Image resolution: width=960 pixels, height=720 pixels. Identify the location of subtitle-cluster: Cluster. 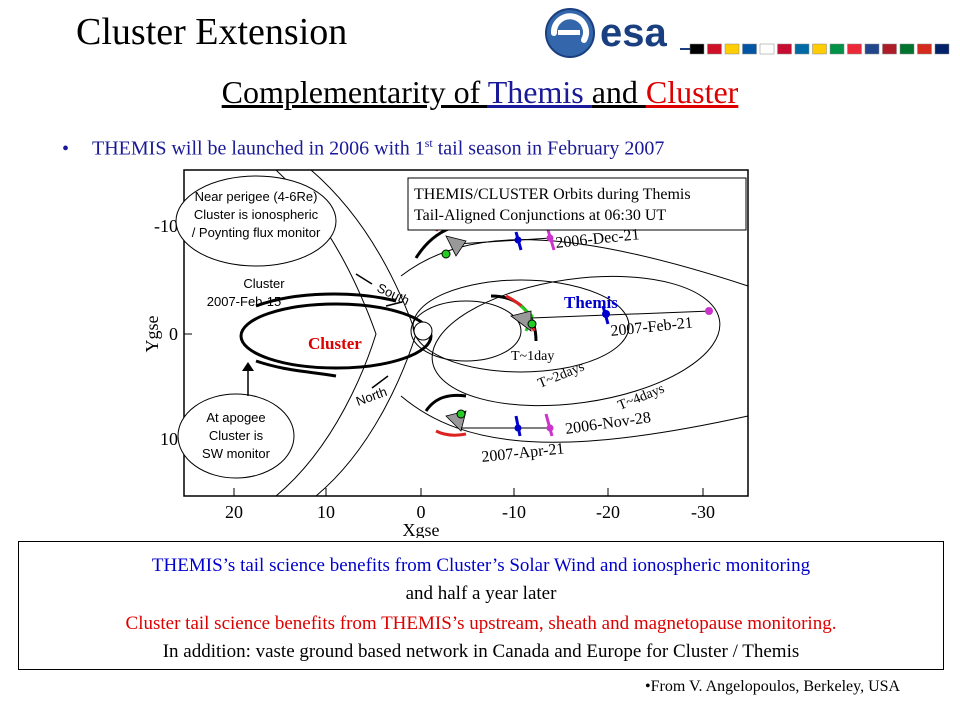
(692, 92).